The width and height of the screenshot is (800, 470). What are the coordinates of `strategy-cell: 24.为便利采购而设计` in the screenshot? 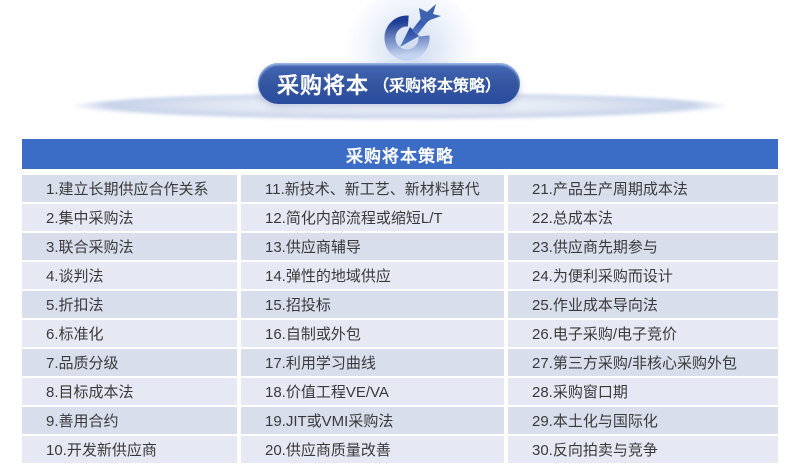 It's located at (643, 275).